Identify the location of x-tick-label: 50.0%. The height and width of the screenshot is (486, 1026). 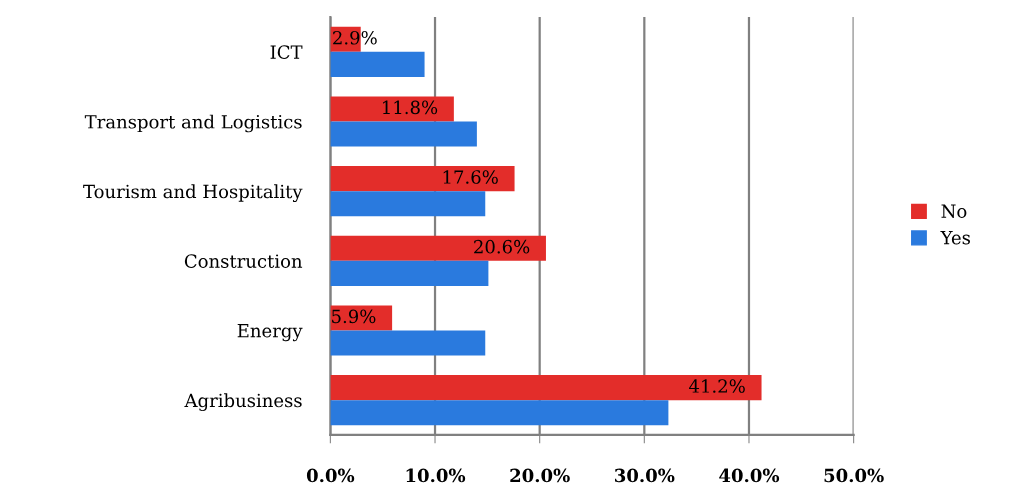
(854, 475).